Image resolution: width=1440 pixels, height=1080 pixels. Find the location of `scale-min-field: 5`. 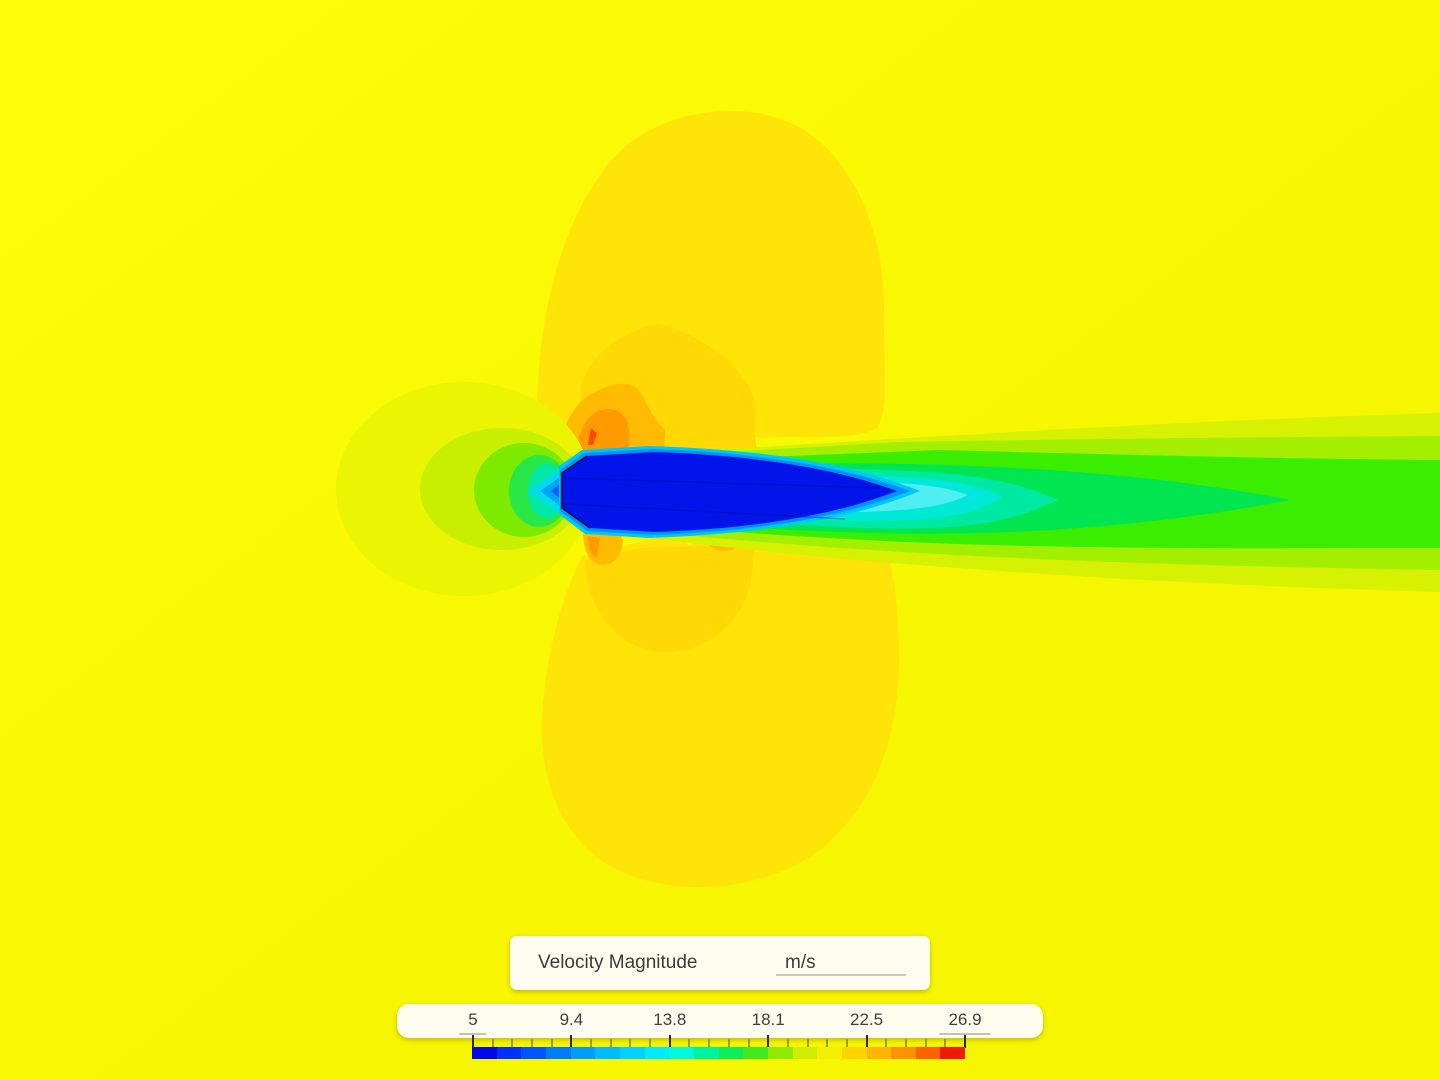

scale-min-field: 5 is located at coordinates (473, 1020).